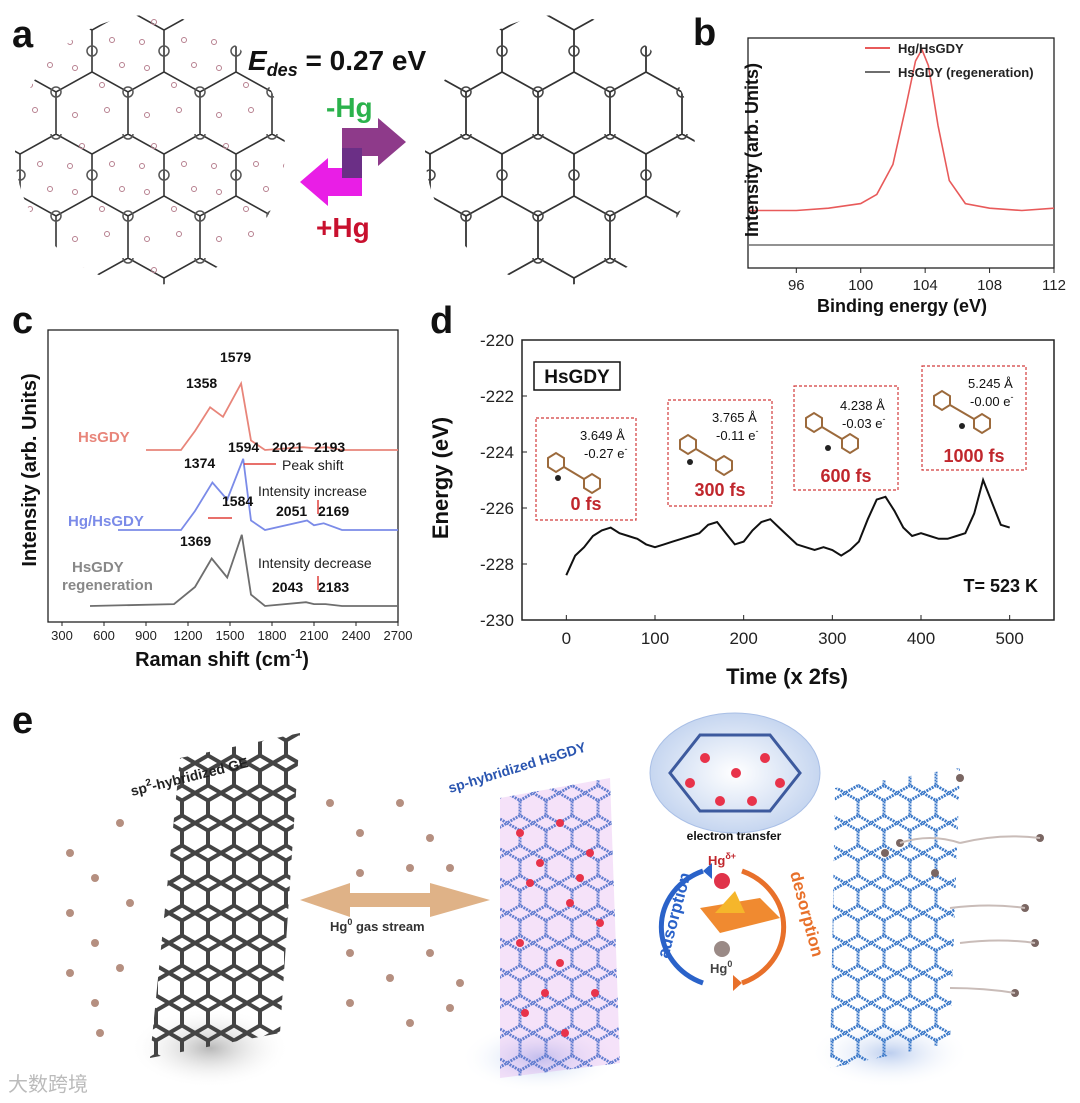  Describe the element at coordinates (343, 227) in the screenshot. I see `plus-hg-label: +Hg` at that location.